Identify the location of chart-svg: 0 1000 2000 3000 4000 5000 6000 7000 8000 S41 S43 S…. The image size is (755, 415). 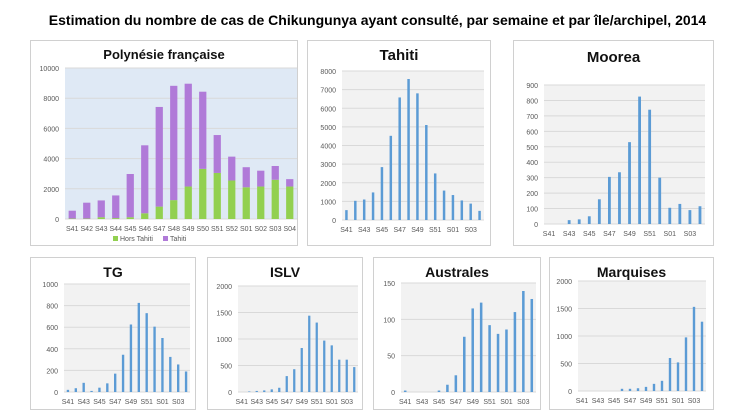
(402, 151).